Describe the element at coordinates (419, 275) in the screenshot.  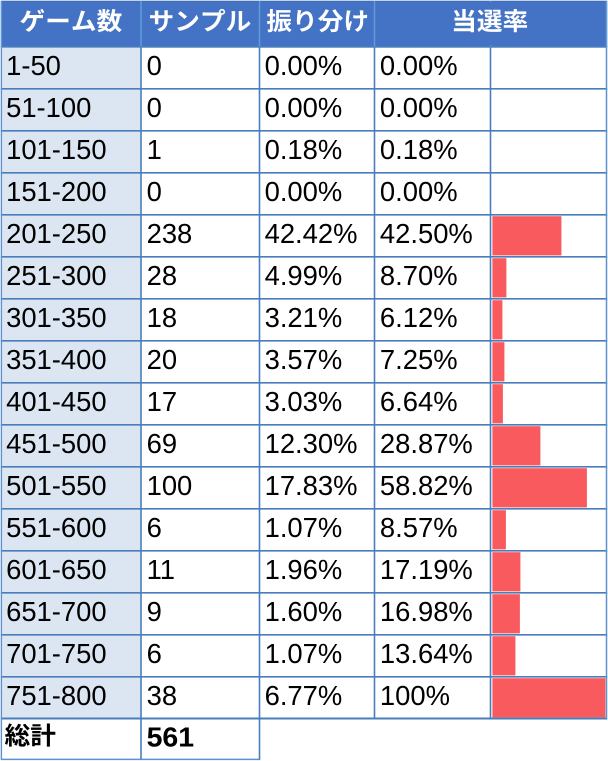
I see `svg-text: 8.70%` at that location.